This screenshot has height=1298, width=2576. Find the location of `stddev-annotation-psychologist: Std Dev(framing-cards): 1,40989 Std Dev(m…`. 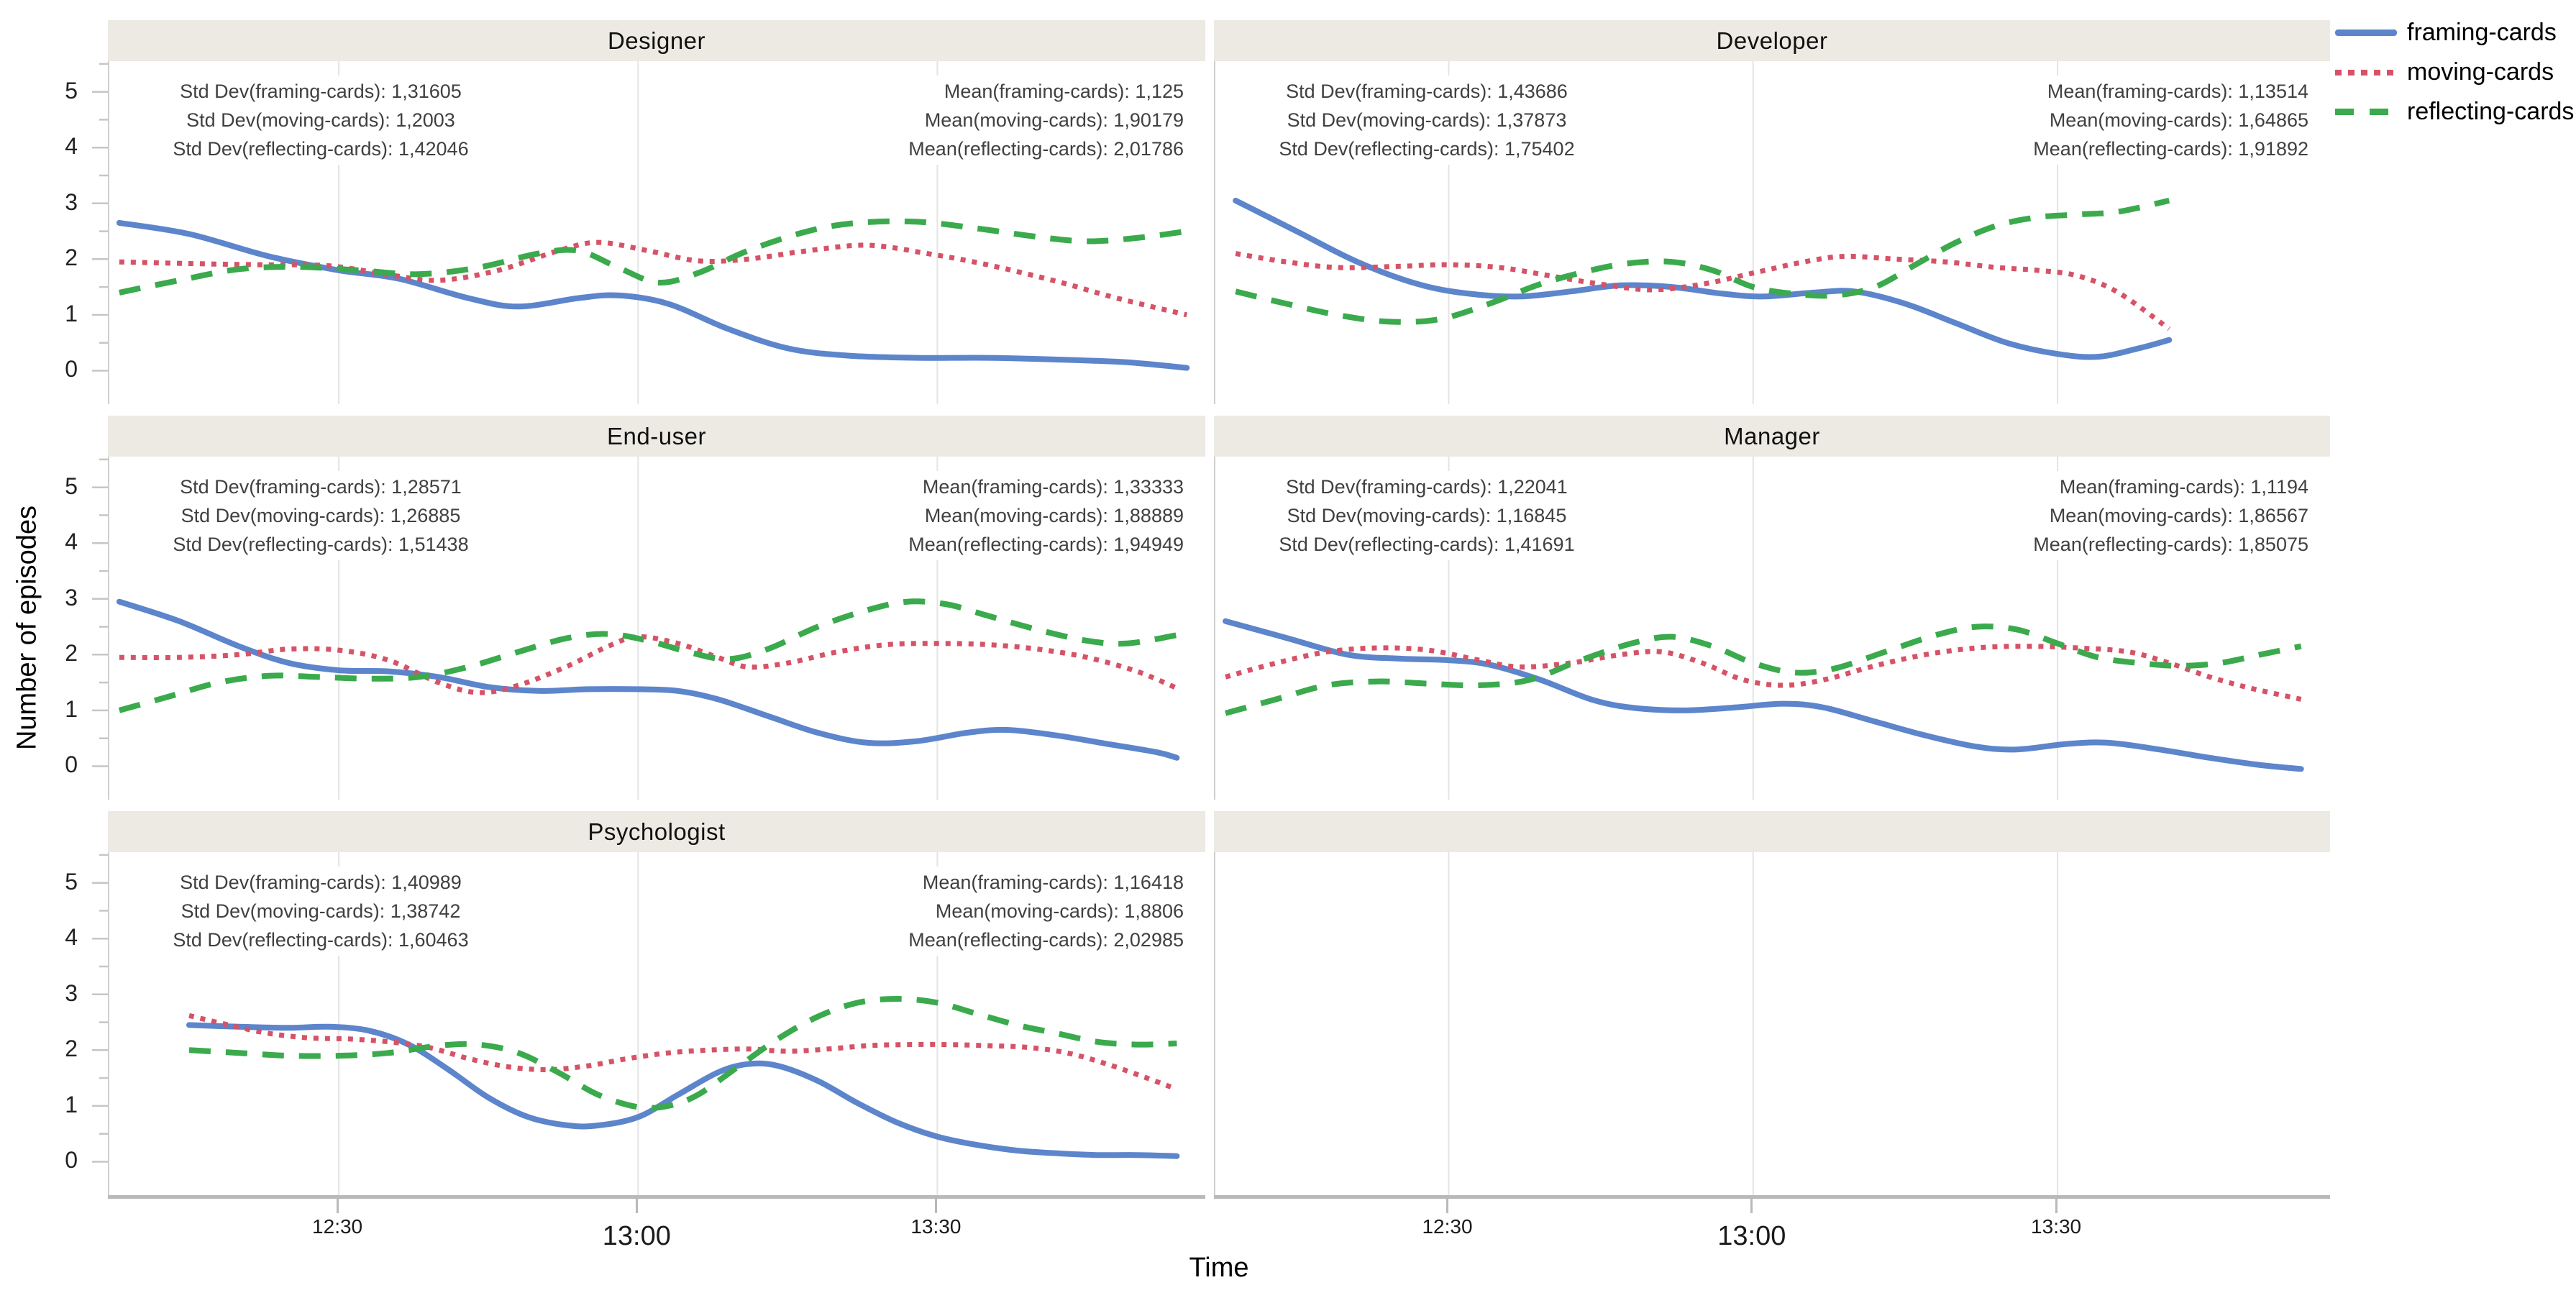

stddev-annotation-psychologist: Std Dev(framing-cards): 1,40989 Std Dev(m… is located at coordinates (320, 911).